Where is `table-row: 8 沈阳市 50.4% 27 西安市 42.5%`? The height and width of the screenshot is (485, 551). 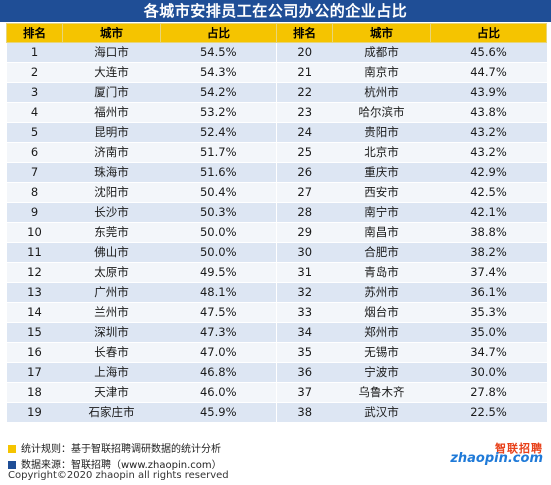 table-row: 8 沈阳市 50.4% 27 西安市 42.5% is located at coordinates (276, 192).